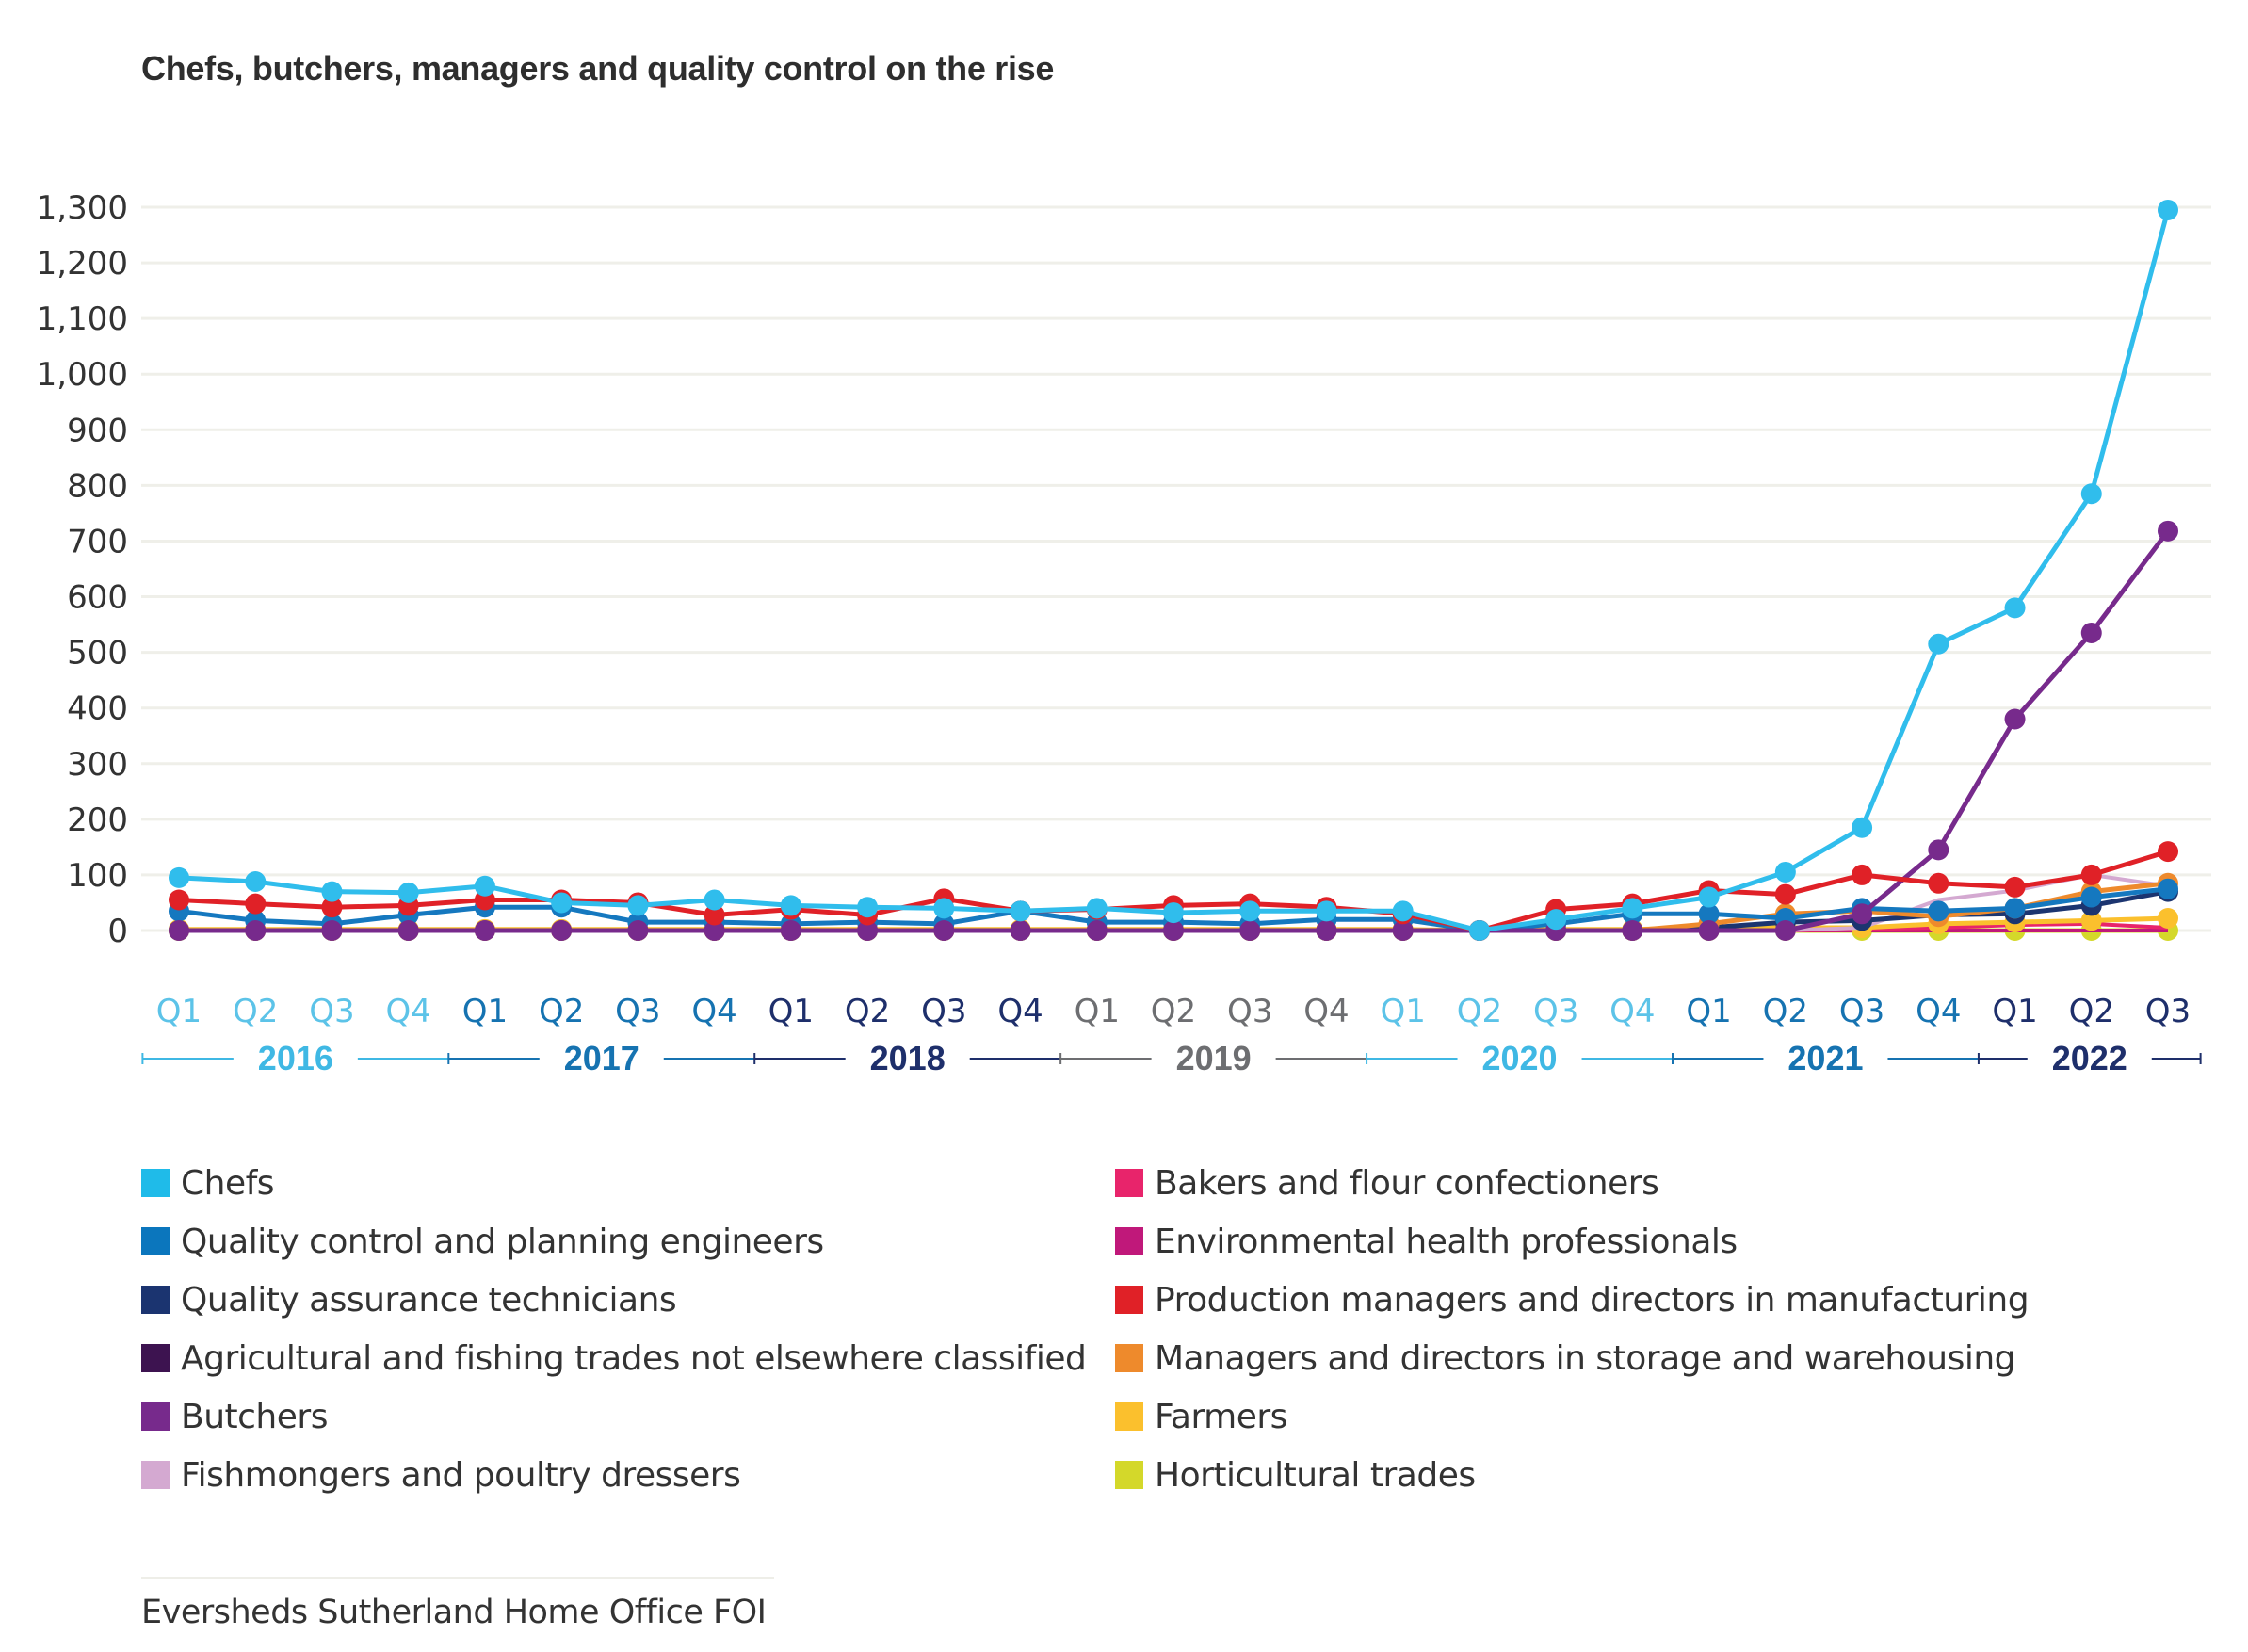 This screenshot has width=2248, height=1652. Describe the element at coordinates (613, 1300) in the screenshot. I see `legend-item: Quality assurance technicians` at that location.